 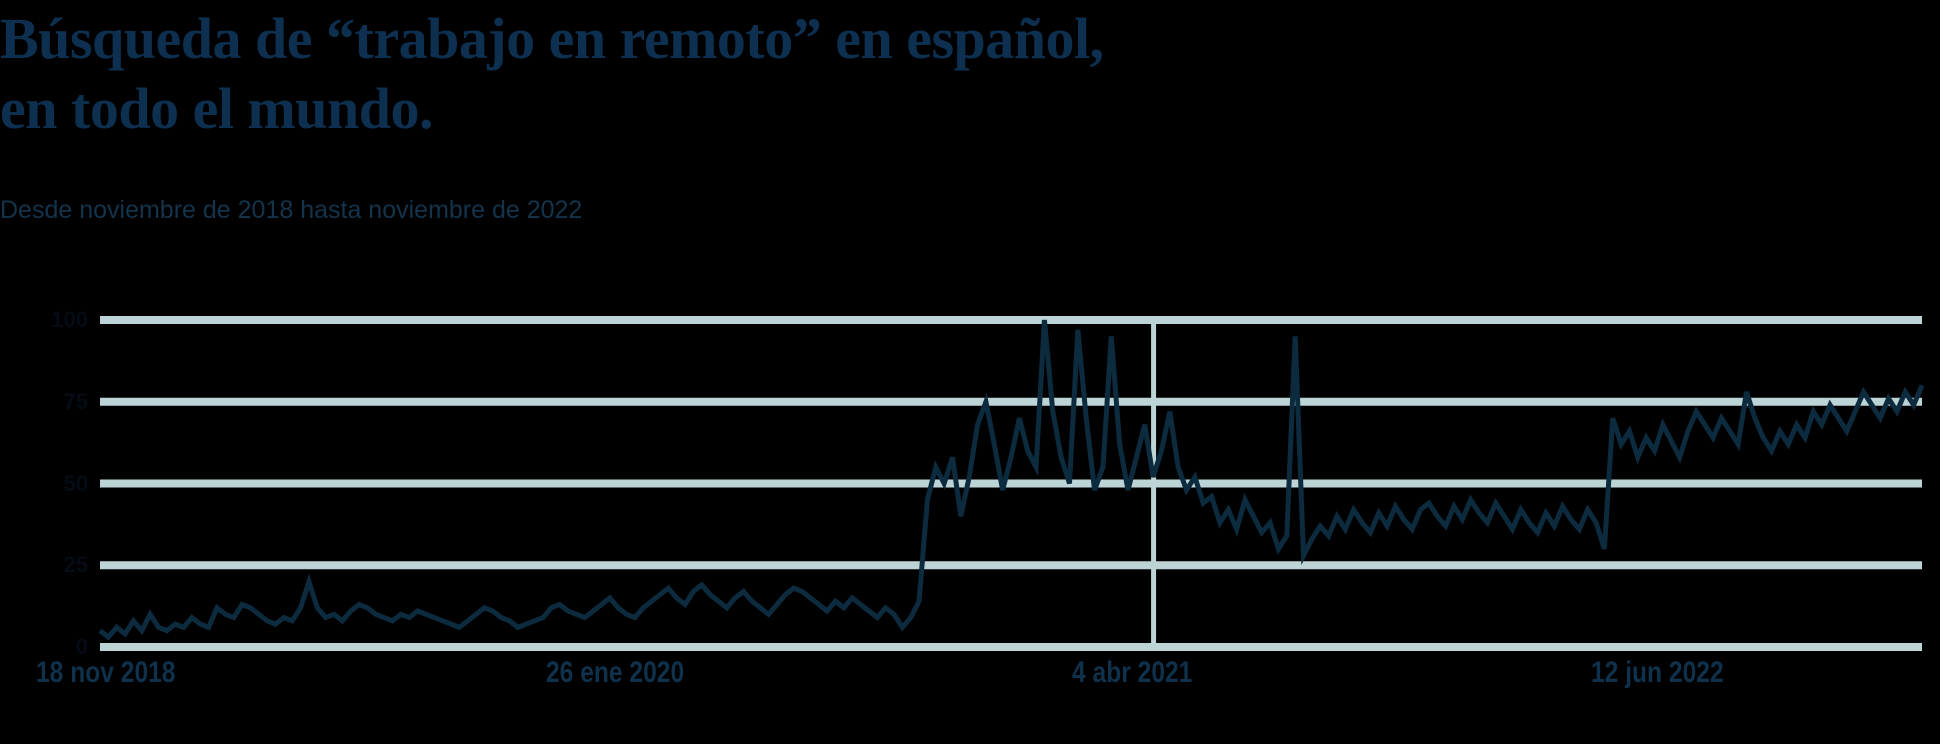 What do you see at coordinates (75, 401) in the screenshot?
I see `y-axis-tick-label: 75` at bounding box center [75, 401].